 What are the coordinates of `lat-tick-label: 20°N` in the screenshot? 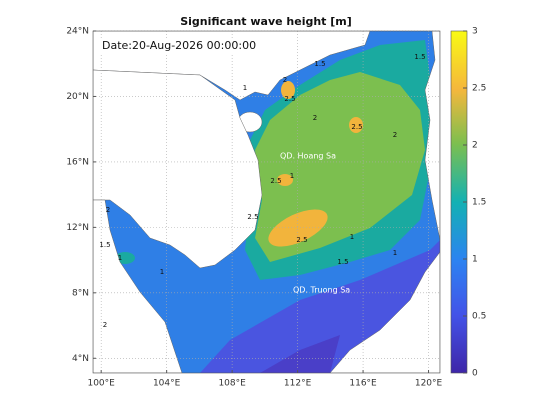 It's located at (77, 97).